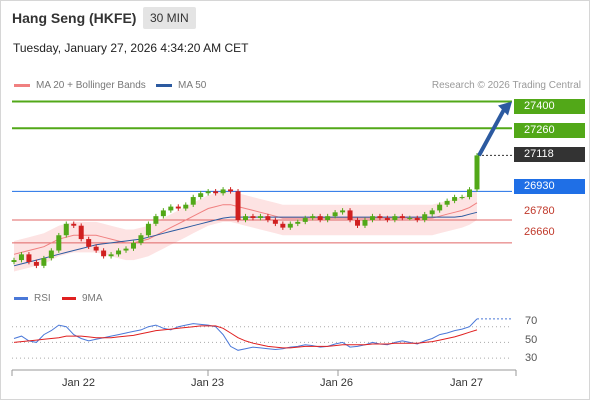  I want to click on legend-ma50: MA 50, so click(181, 85).